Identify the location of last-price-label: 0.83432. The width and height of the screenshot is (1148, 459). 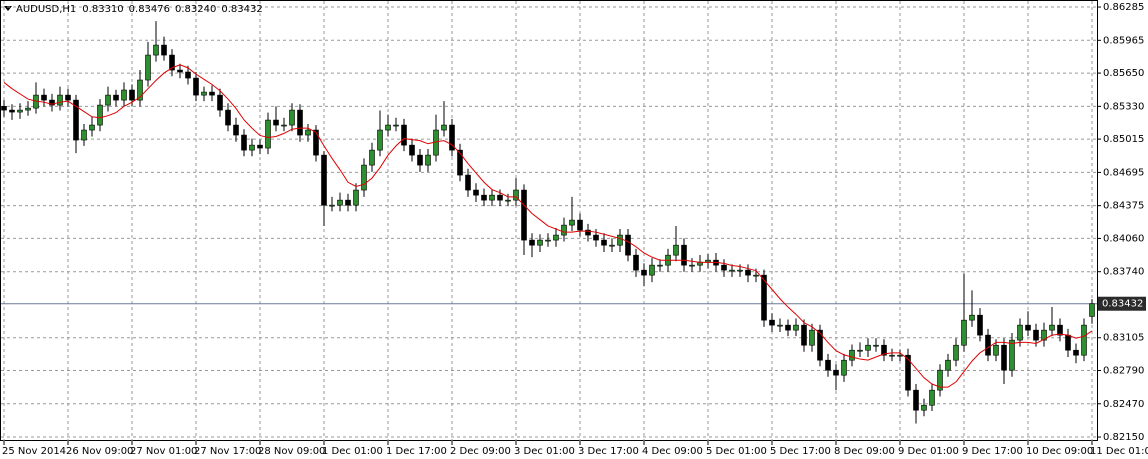
(1122, 304).